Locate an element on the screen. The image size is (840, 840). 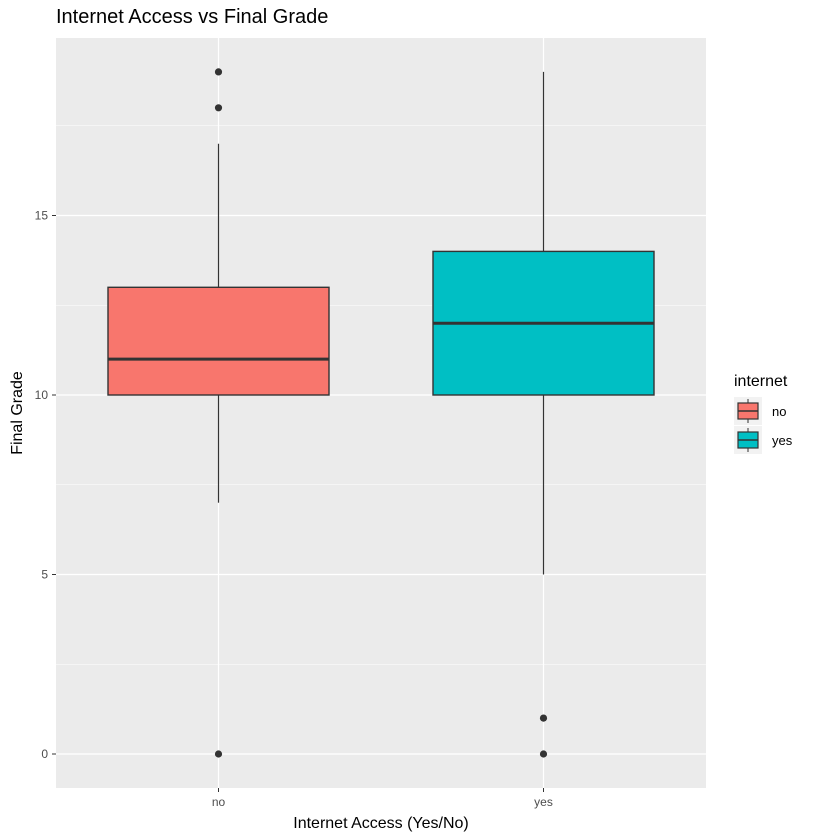
chart-title: Internet Access vs Final Grade is located at coordinates (192, 17).